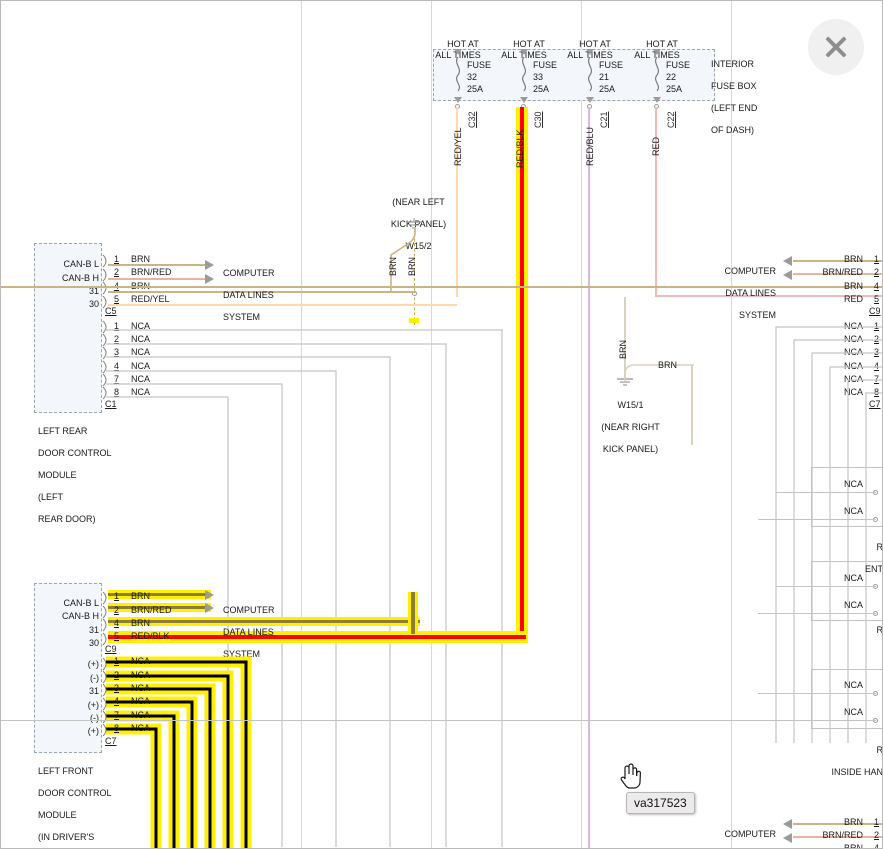  I want to click on connector-bracket, so click(104, 327).